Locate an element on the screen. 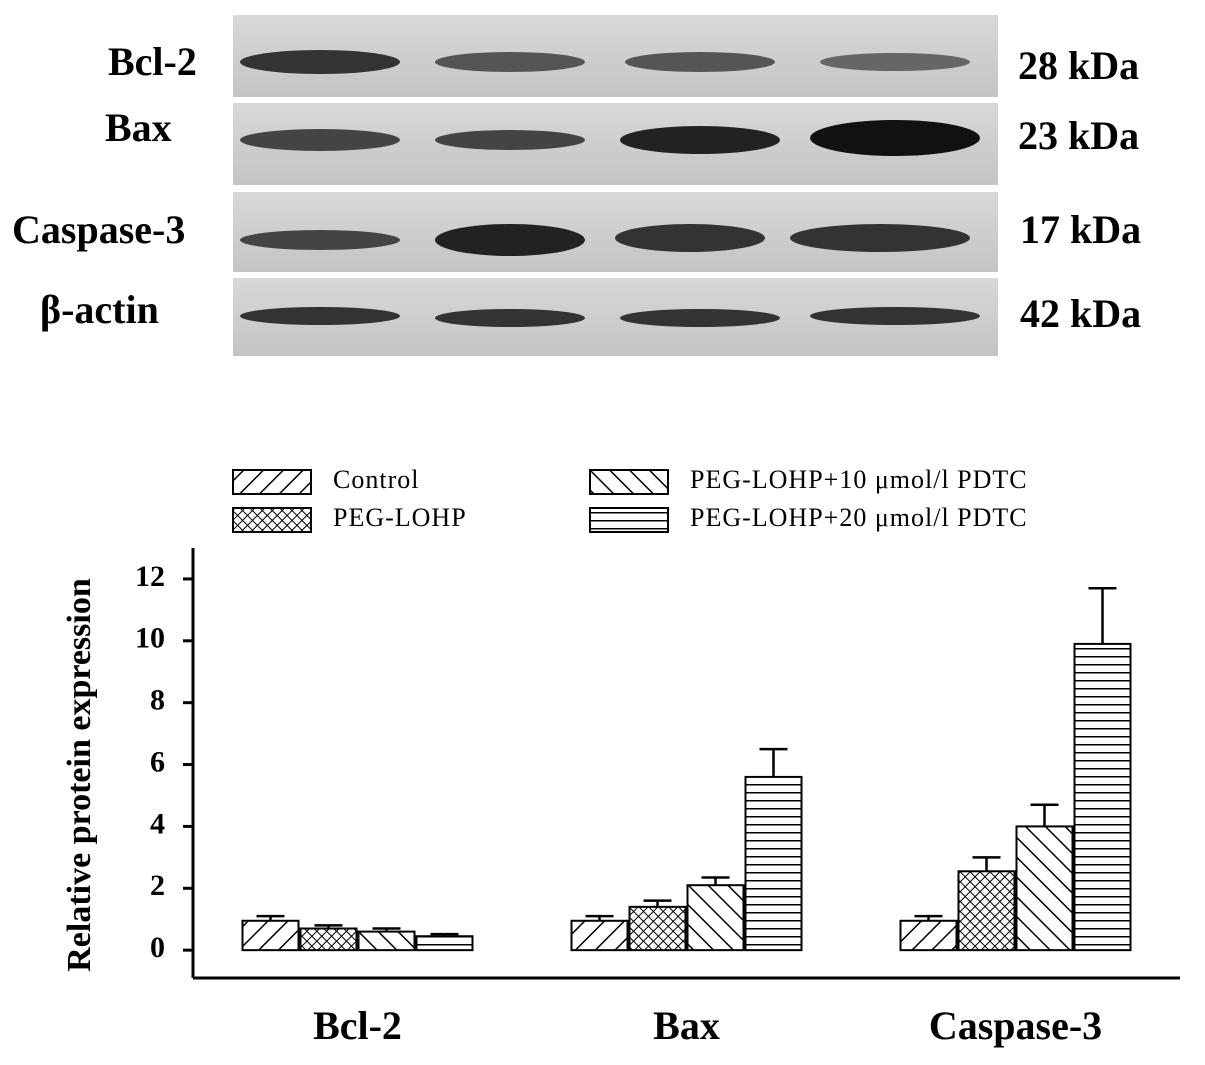 This screenshot has height=1065, width=1205. x-tick-label: Bax is located at coordinates (686, 1025).